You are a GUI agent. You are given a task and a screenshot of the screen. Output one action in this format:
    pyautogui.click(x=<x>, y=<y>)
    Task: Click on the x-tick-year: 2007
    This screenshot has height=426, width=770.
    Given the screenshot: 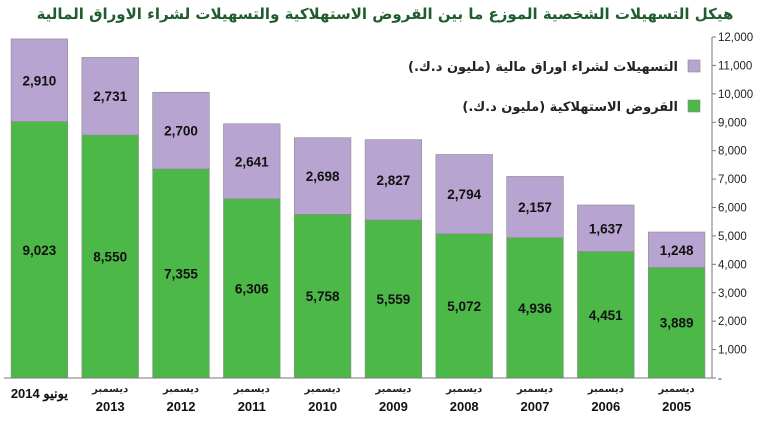 What is the action you would take?
    pyautogui.click(x=535, y=406)
    